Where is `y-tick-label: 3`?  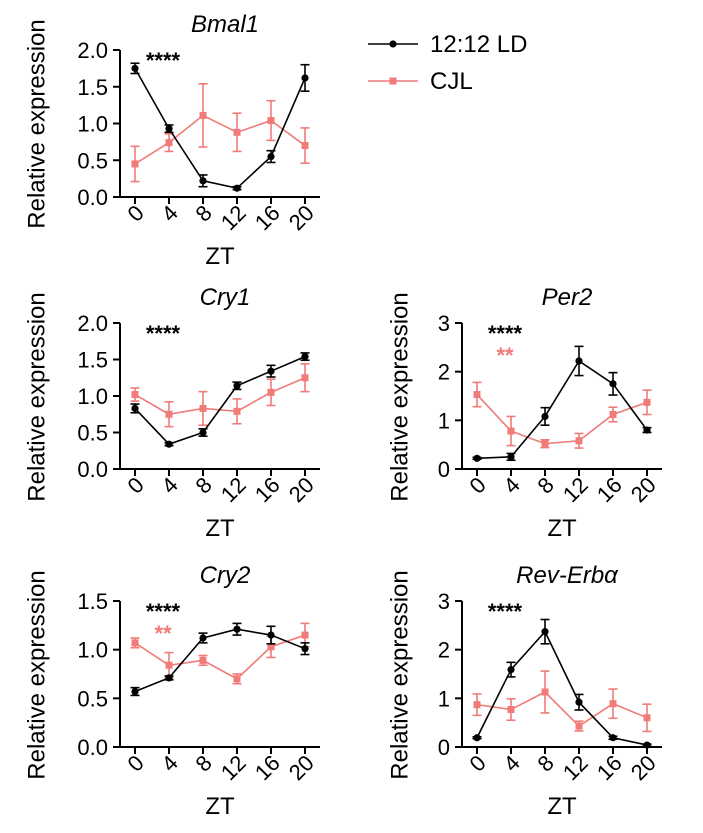
y-tick-label: 3 is located at coordinates (444, 601).